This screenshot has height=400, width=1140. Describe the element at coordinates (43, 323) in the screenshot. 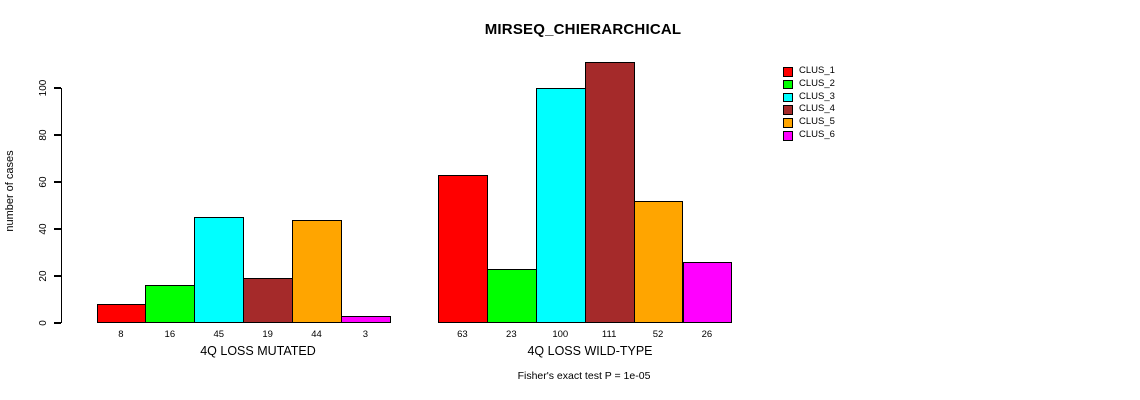

I see `y-tick-label: 0` at that location.